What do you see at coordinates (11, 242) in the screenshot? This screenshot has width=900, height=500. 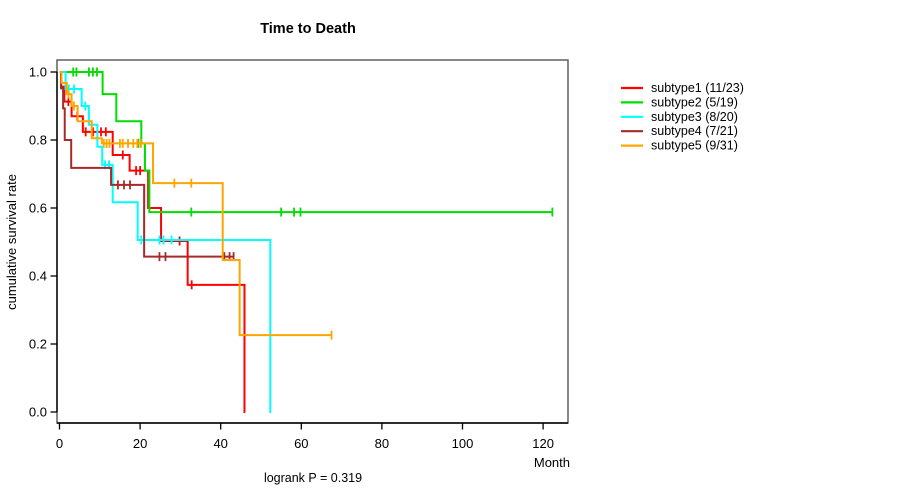 I see `y-axis-label: cumulative survival rate` at bounding box center [11, 242].